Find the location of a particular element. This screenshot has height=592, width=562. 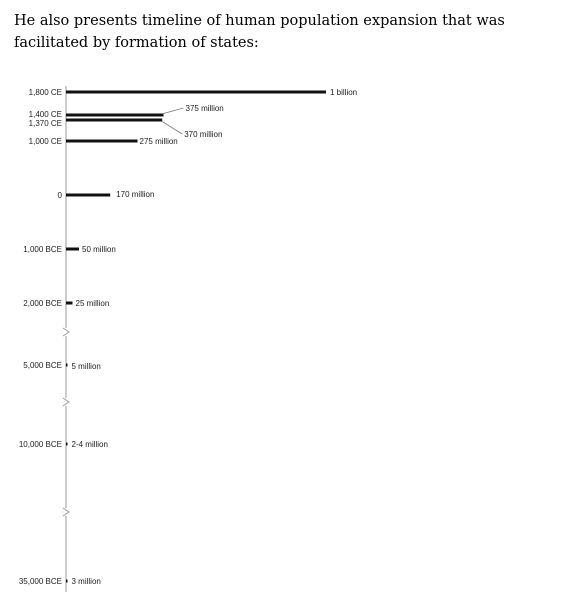

tick-label-3: 1,370 CE is located at coordinates (45, 123).